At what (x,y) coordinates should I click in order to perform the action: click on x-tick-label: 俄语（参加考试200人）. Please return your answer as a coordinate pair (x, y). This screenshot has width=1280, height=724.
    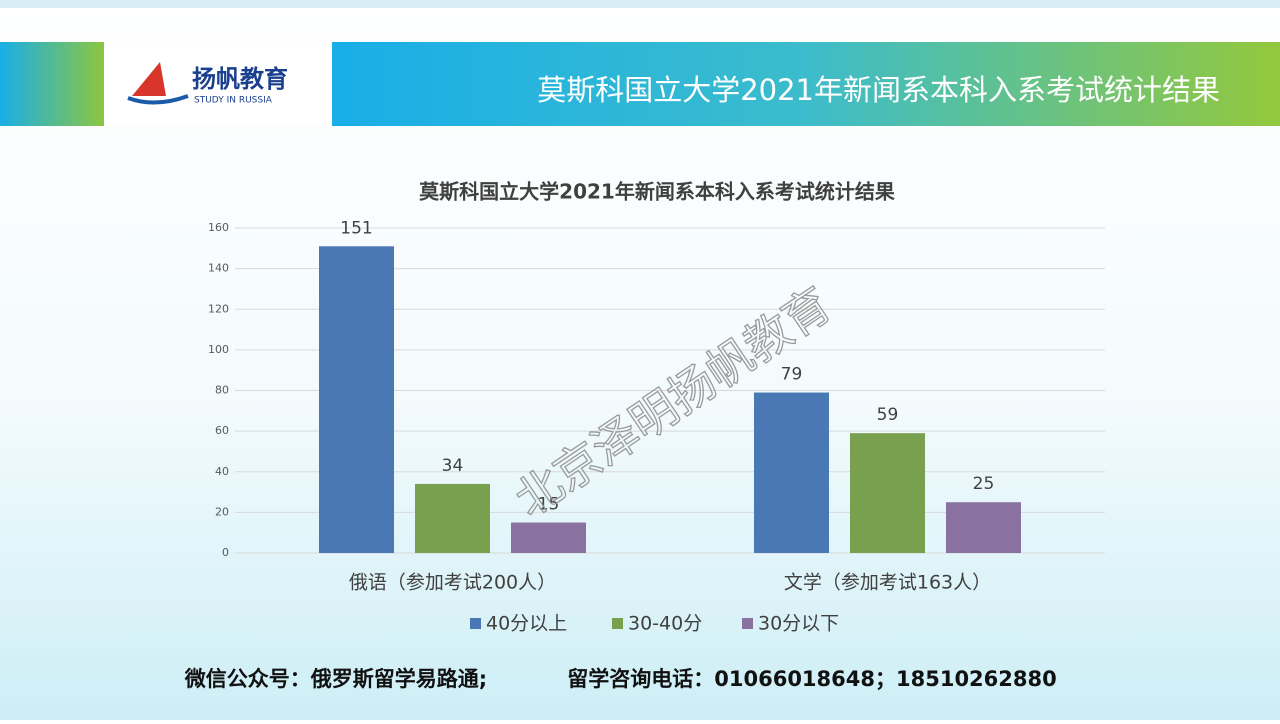
    Looking at the image, I should click on (452, 583).